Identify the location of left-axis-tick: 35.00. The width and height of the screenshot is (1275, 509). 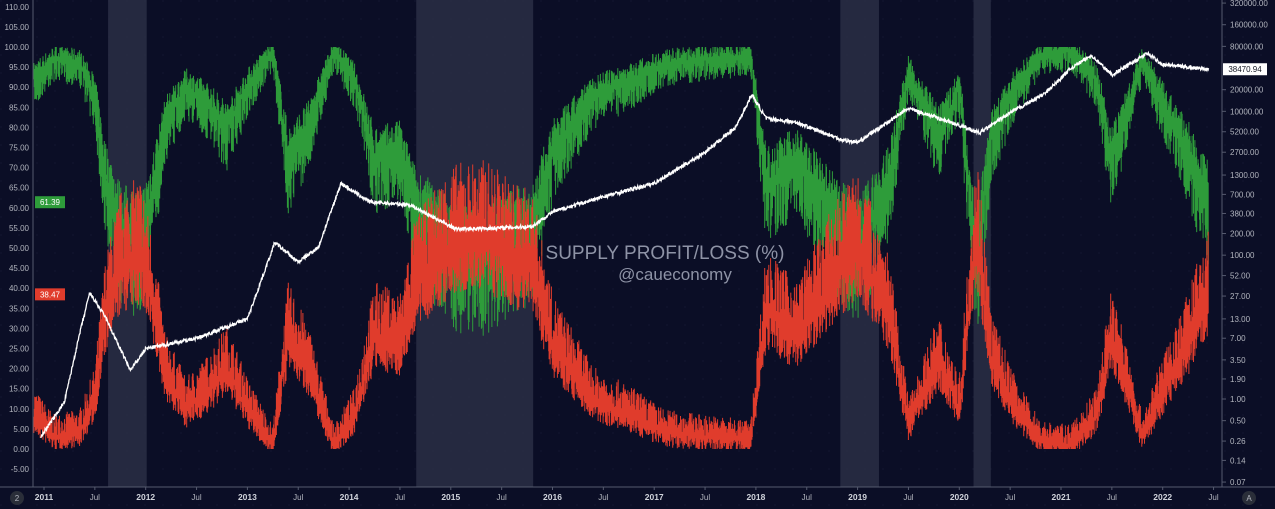
(19, 308).